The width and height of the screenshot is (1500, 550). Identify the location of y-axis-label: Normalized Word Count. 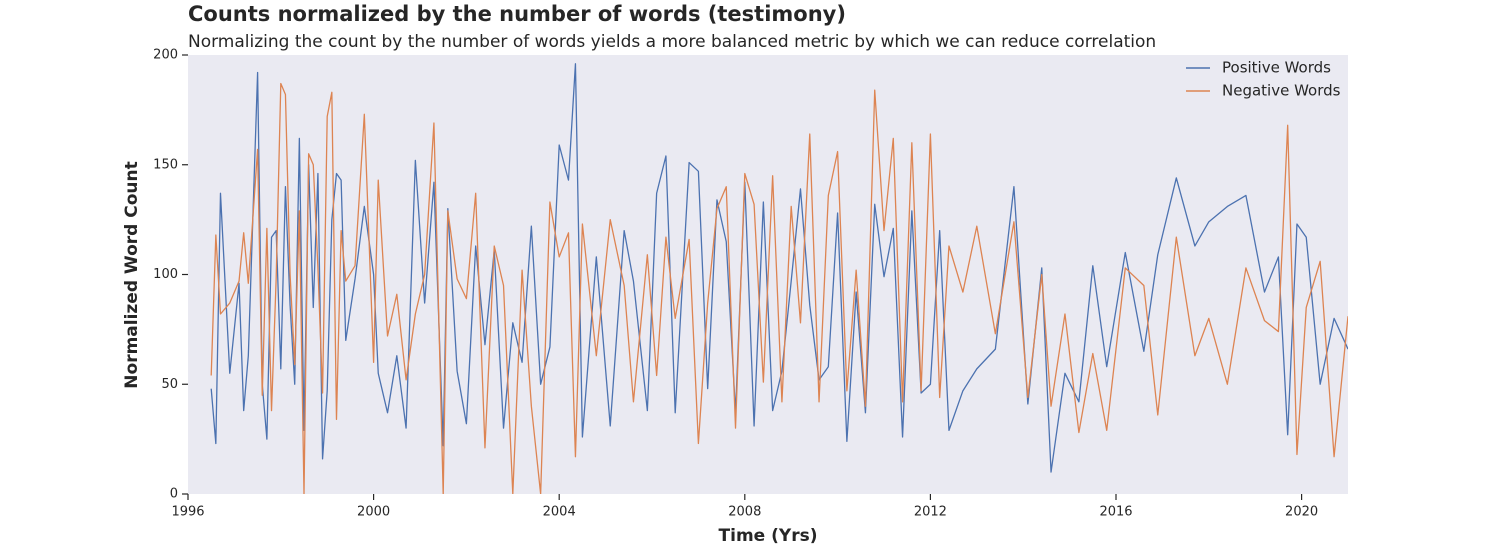
(132, 274).